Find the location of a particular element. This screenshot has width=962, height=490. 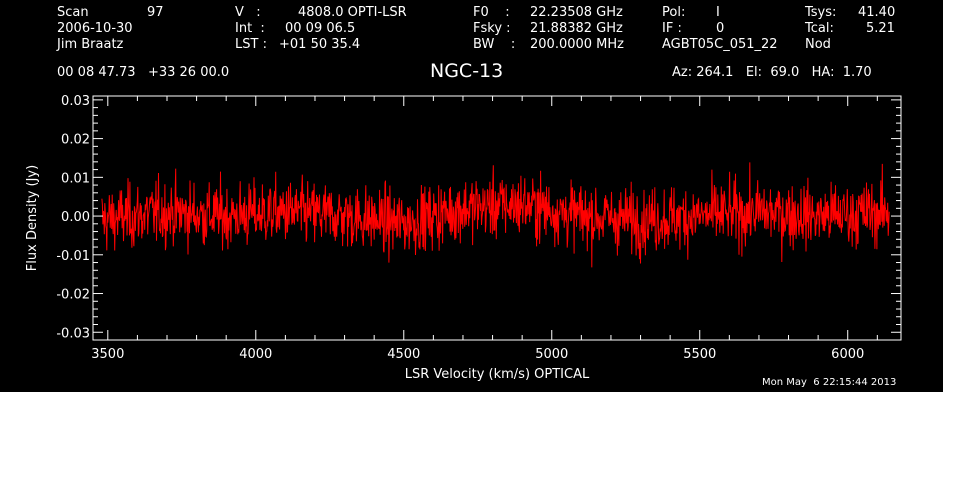

lst-label: LST : is located at coordinates (251, 44).